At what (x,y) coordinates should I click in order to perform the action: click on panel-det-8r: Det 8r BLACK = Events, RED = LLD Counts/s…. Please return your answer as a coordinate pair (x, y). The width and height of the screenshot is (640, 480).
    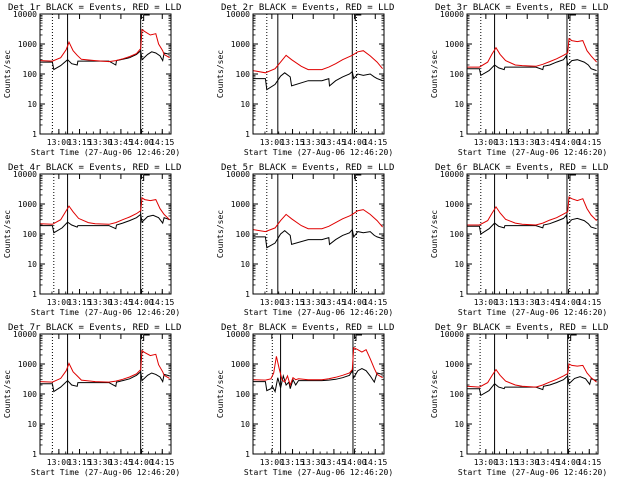
    Looking at the image, I should click on (305, 400).